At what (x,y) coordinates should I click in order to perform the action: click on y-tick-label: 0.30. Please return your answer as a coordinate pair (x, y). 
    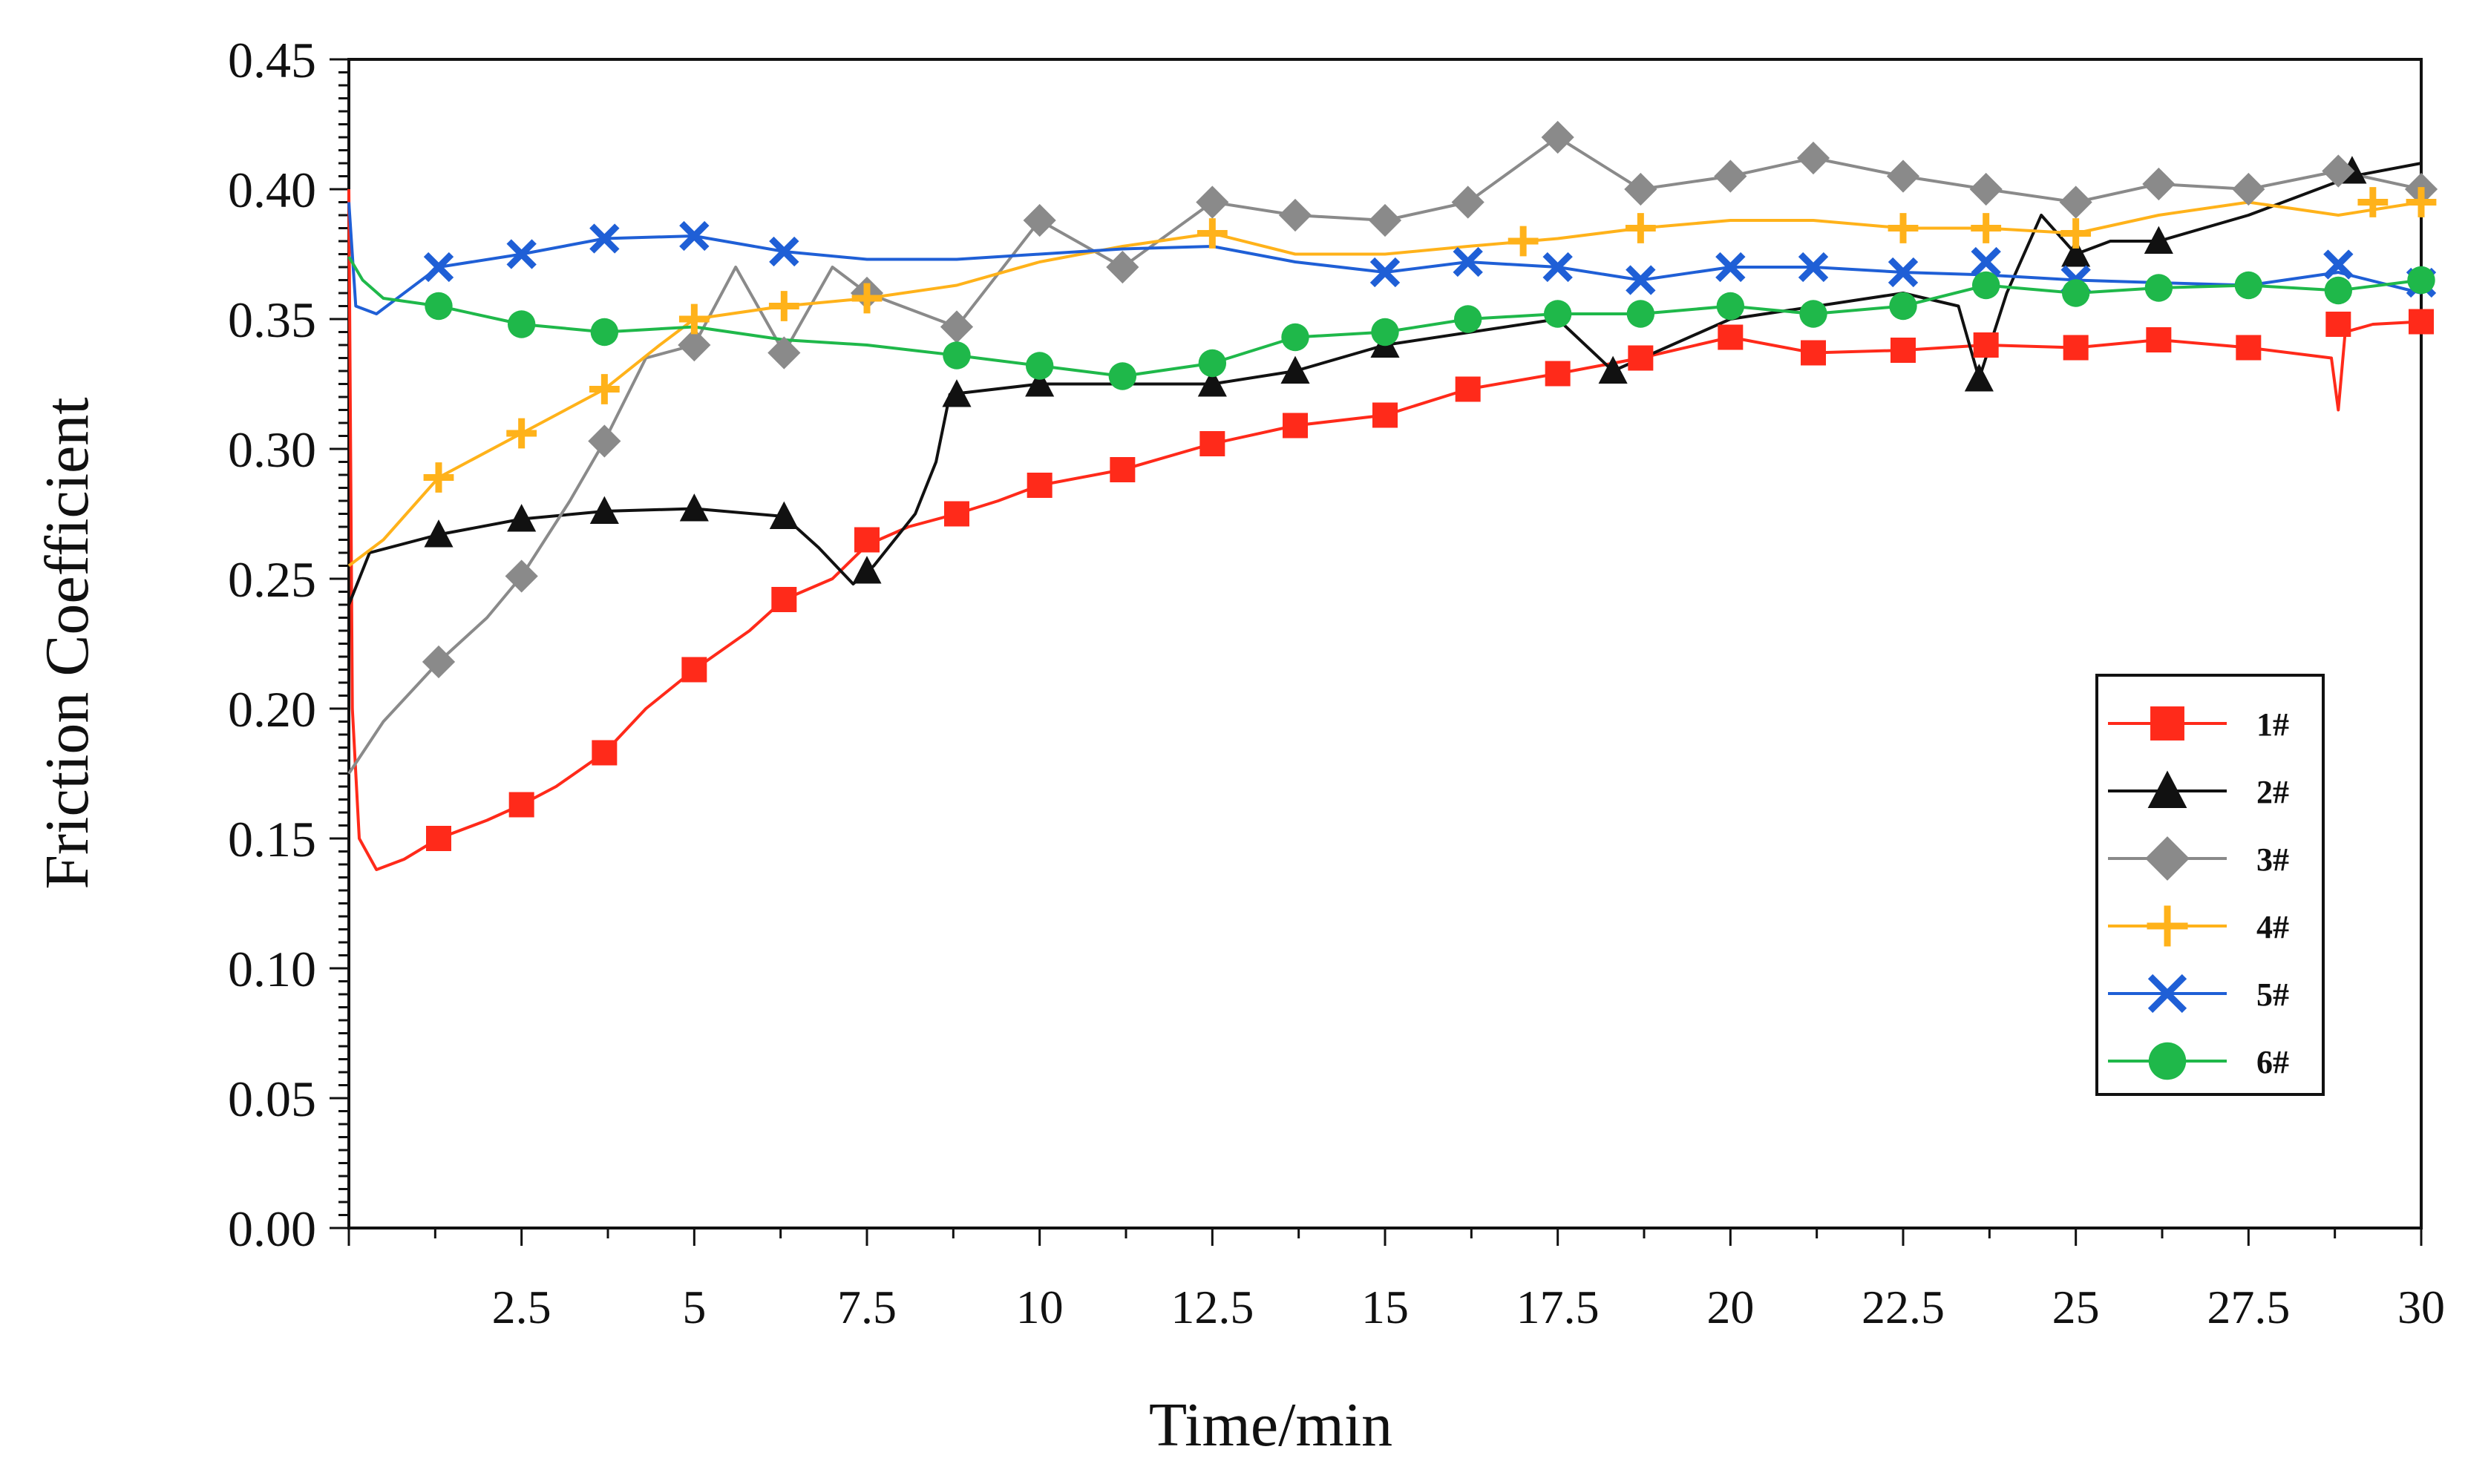
    Looking at the image, I should click on (272, 449).